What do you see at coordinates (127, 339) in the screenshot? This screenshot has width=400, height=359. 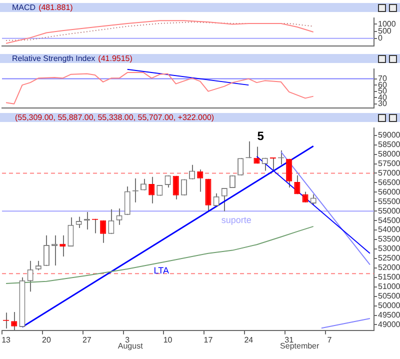 I see `x-tick-label: 3` at bounding box center [127, 339].